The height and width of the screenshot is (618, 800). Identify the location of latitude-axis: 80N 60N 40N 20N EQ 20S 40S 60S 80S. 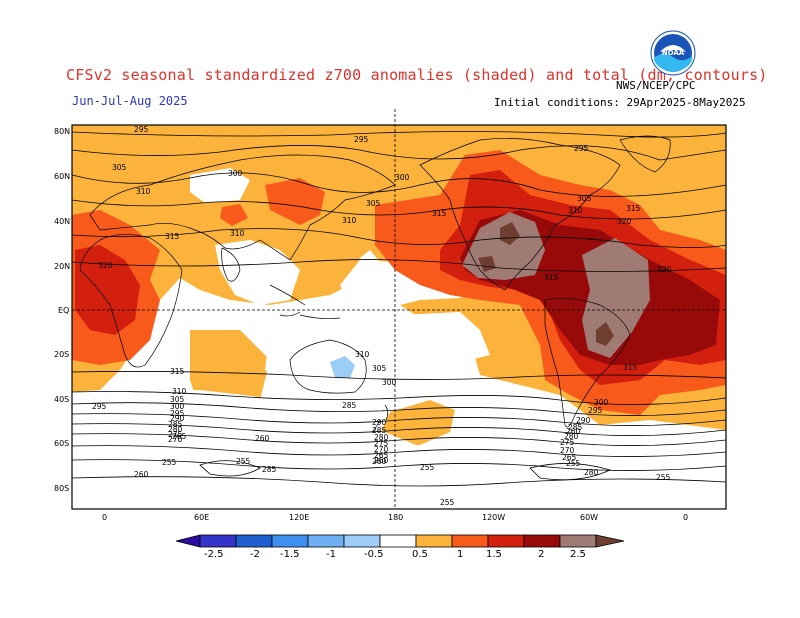
(62, 310).